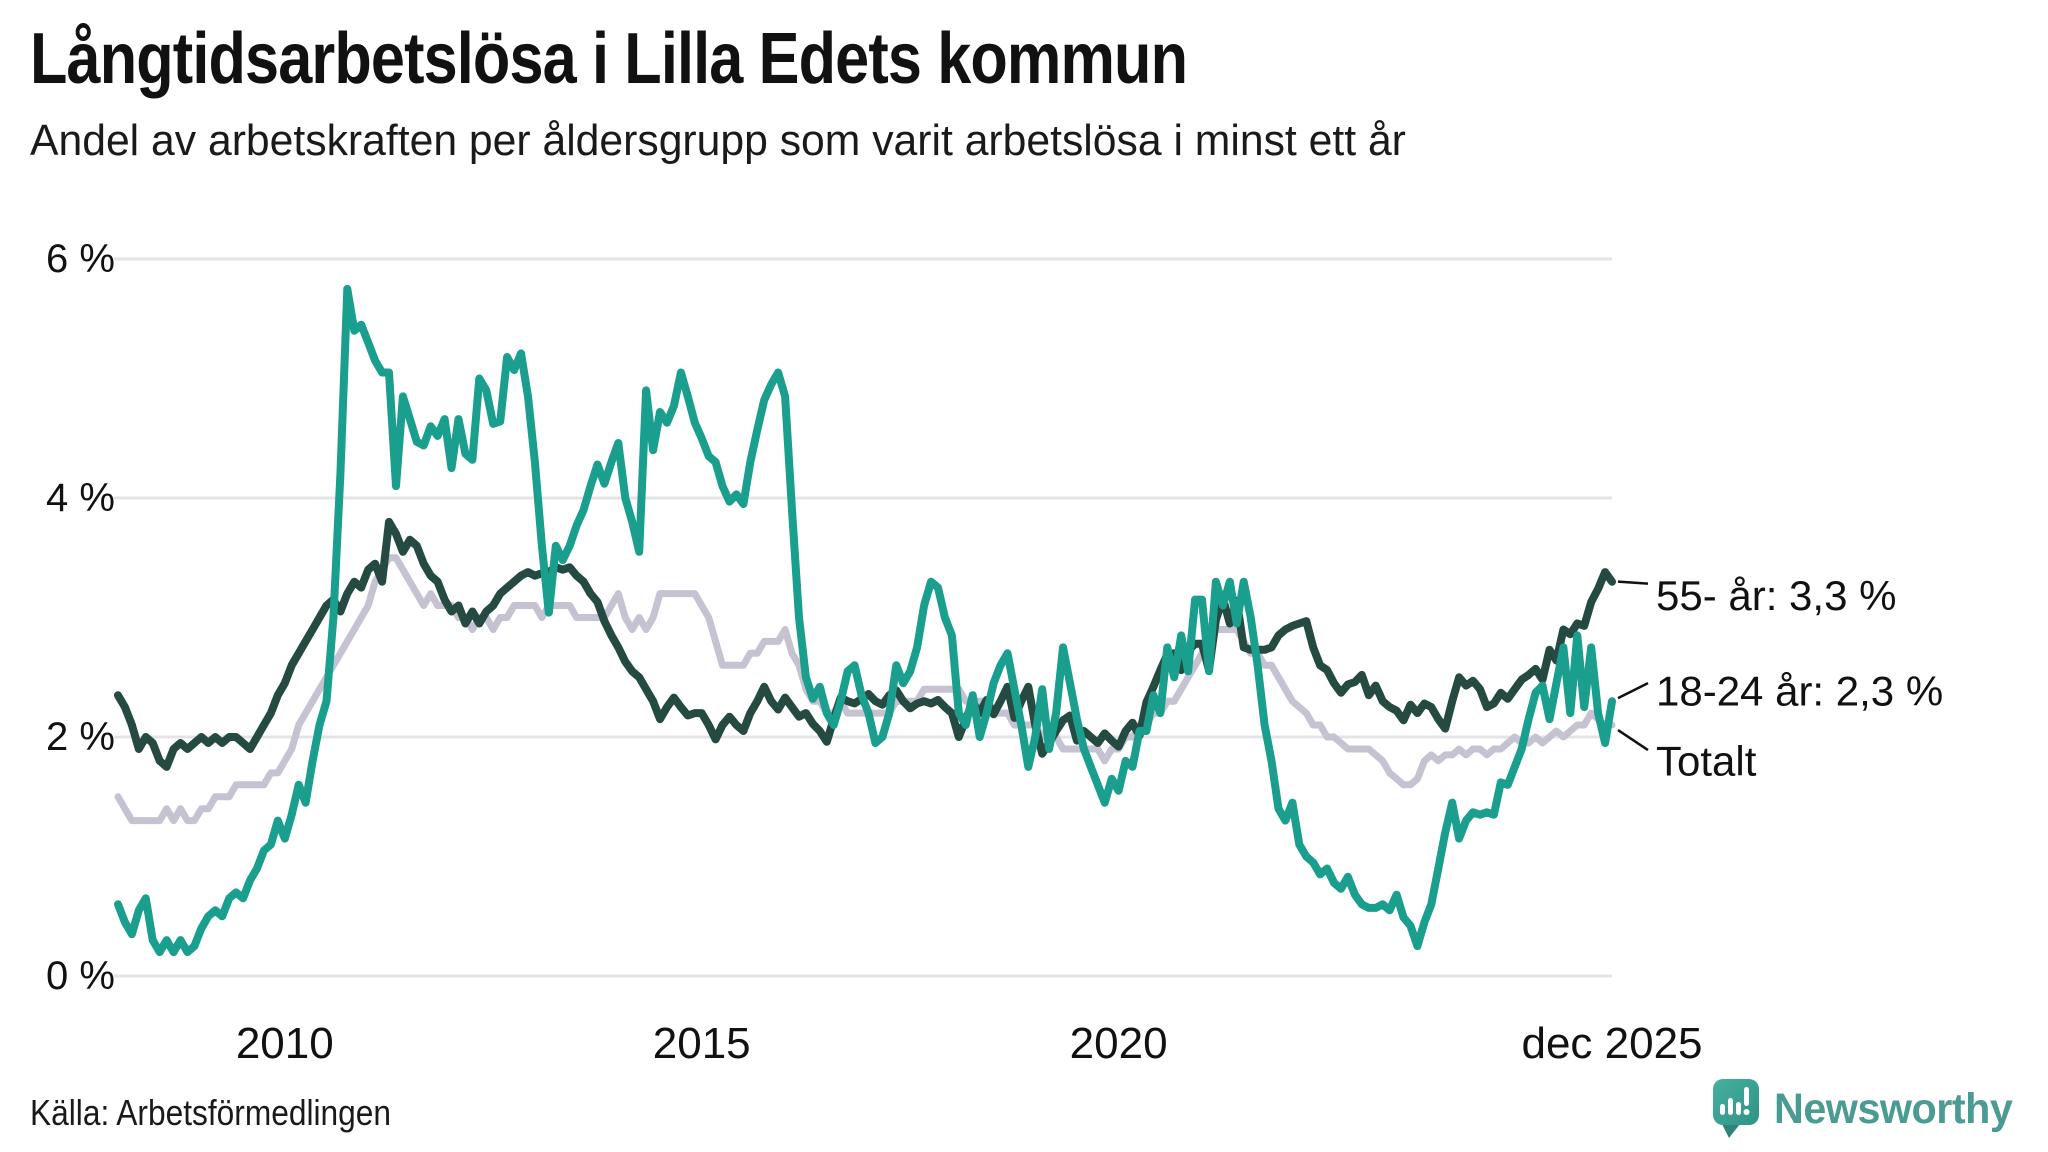  What do you see at coordinates (1746, 1112) in the screenshot?
I see `logo-exclamation-dot` at bounding box center [1746, 1112].